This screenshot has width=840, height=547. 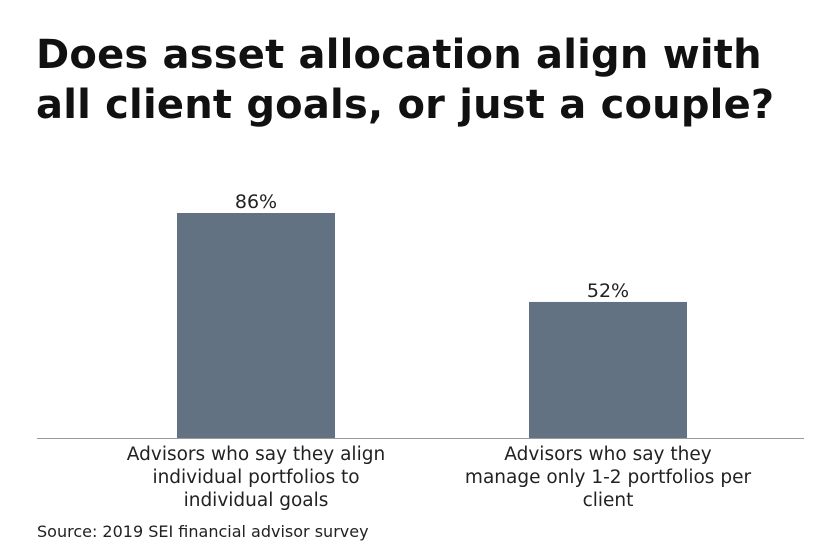 What do you see at coordinates (256, 202) in the screenshot?
I see `data-label-1: 86%` at bounding box center [256, 202].